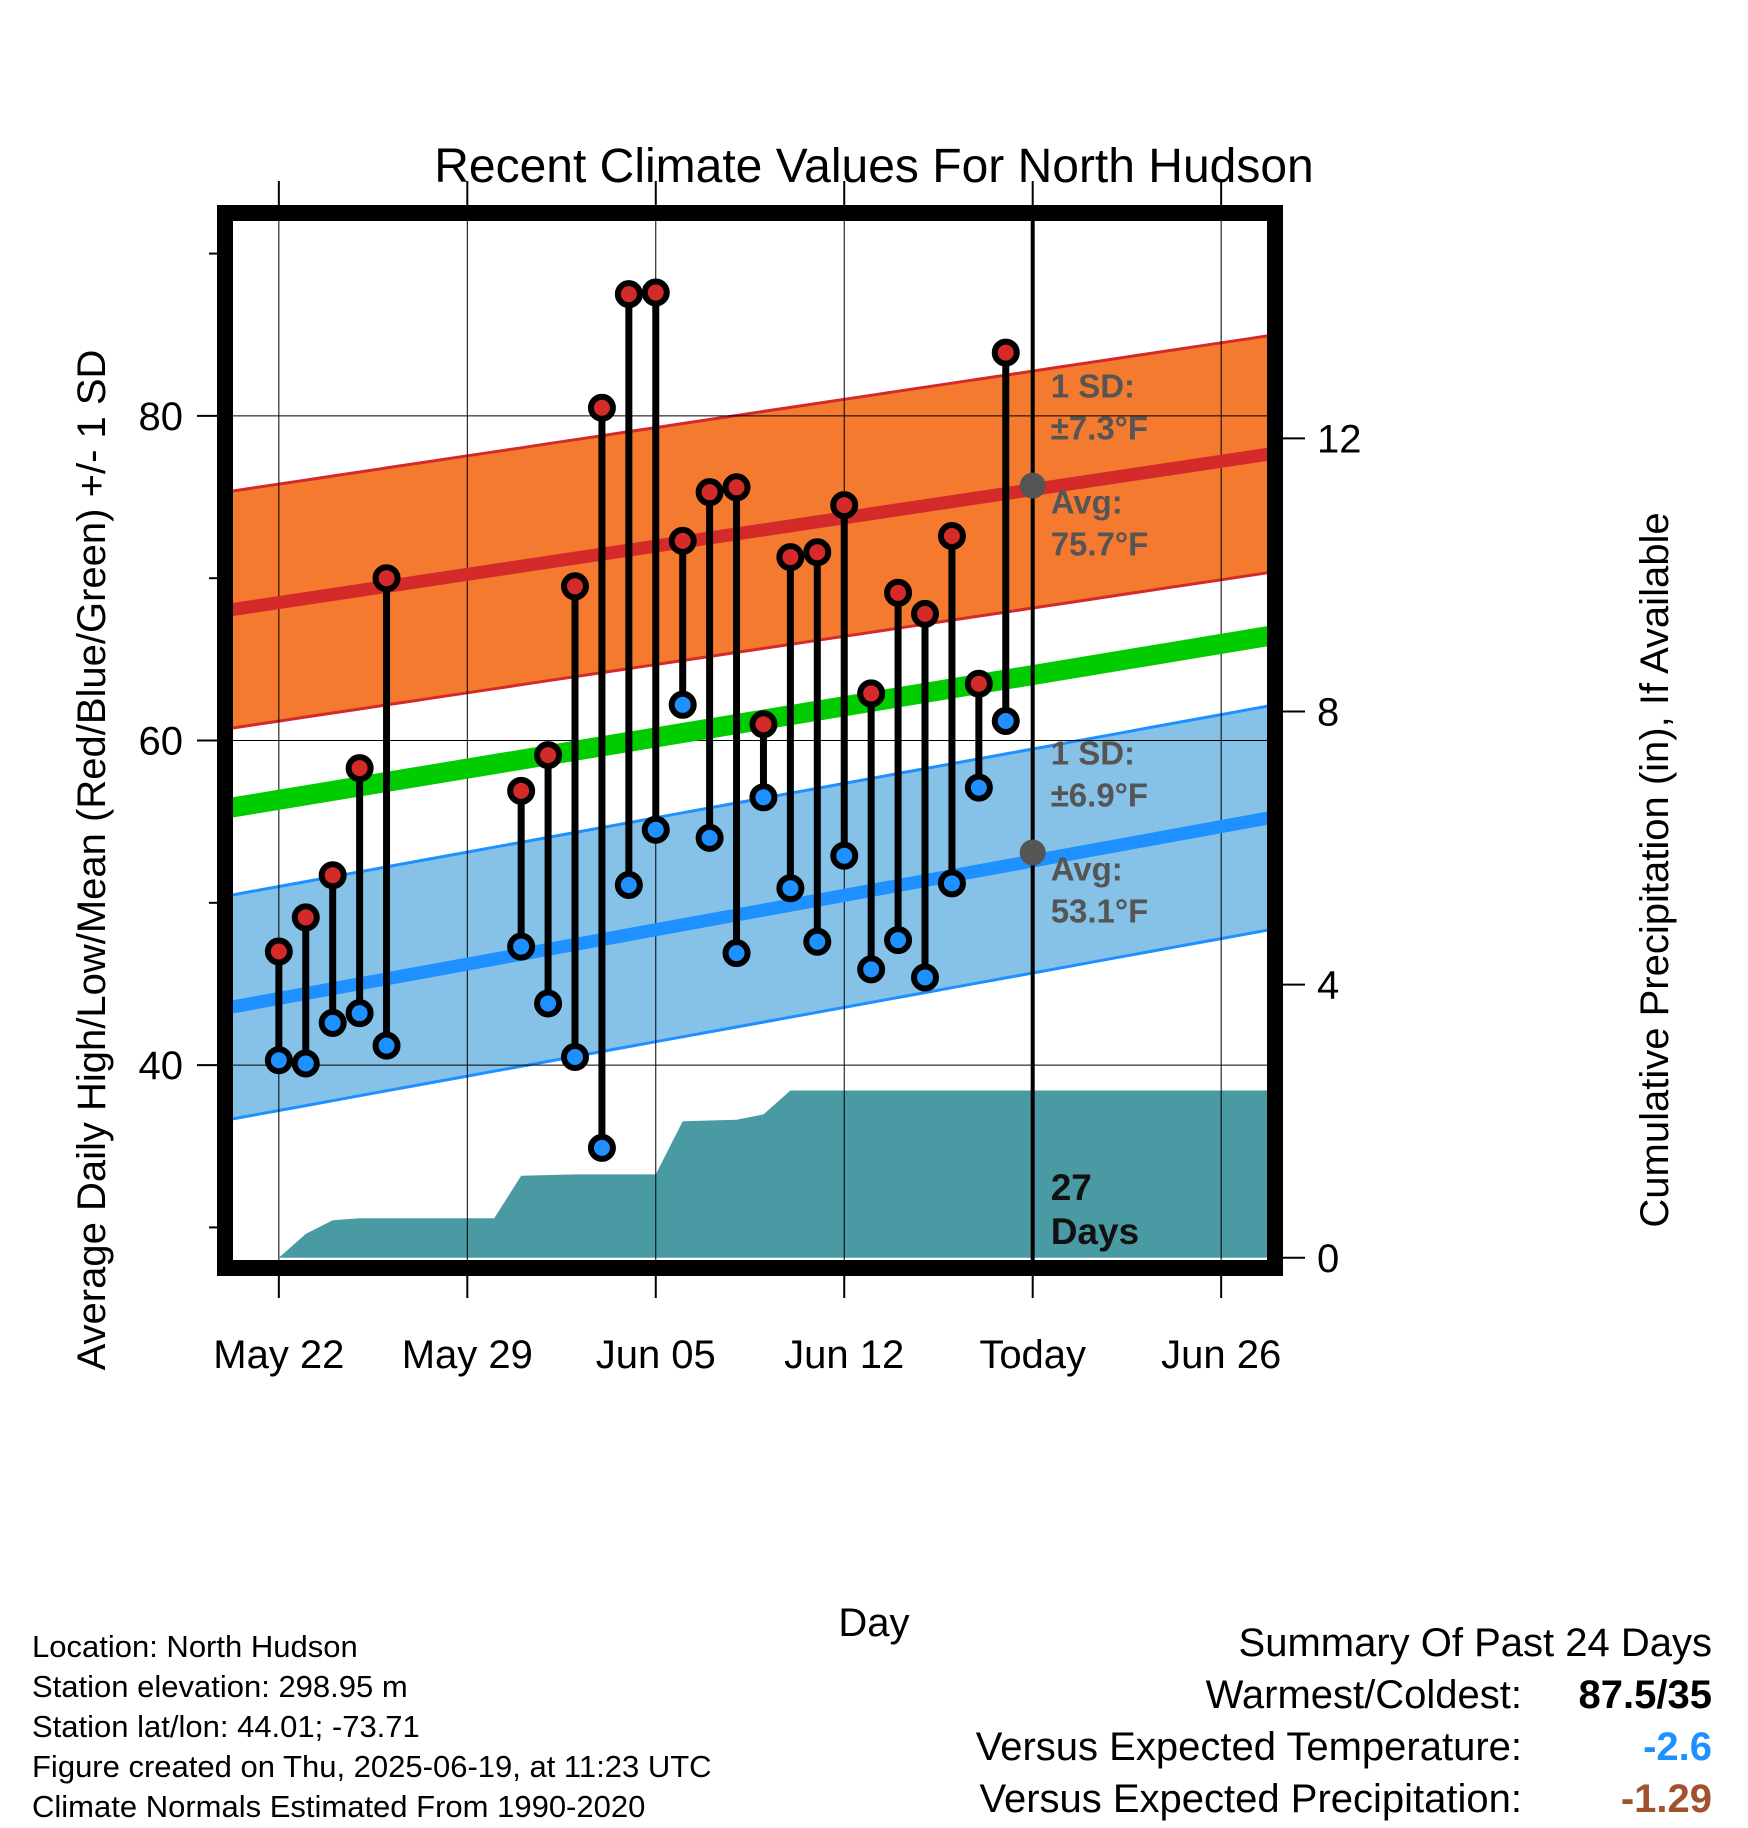 The height and width of the screenshot is (1828, 1748). What do you see at coordinates (161, 742) in the screenshot?
I see `y-left-tick-label: 60` at bounding box center [161, 742].